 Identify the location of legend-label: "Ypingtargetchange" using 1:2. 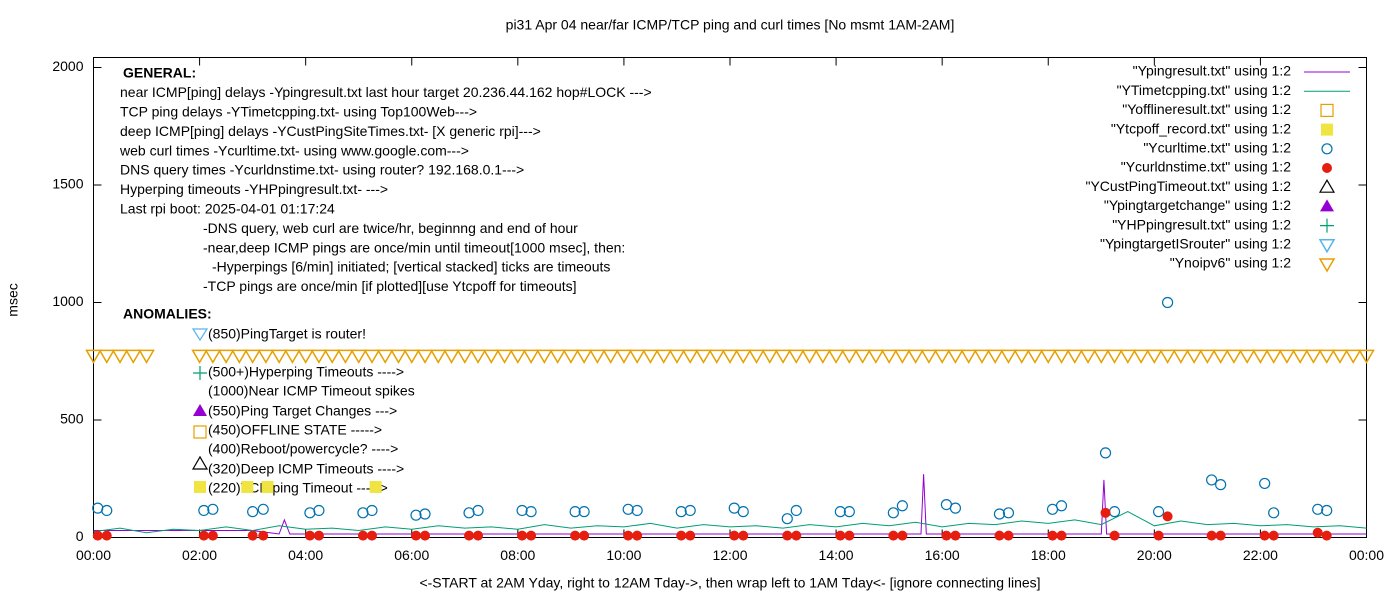
(1197, 205).